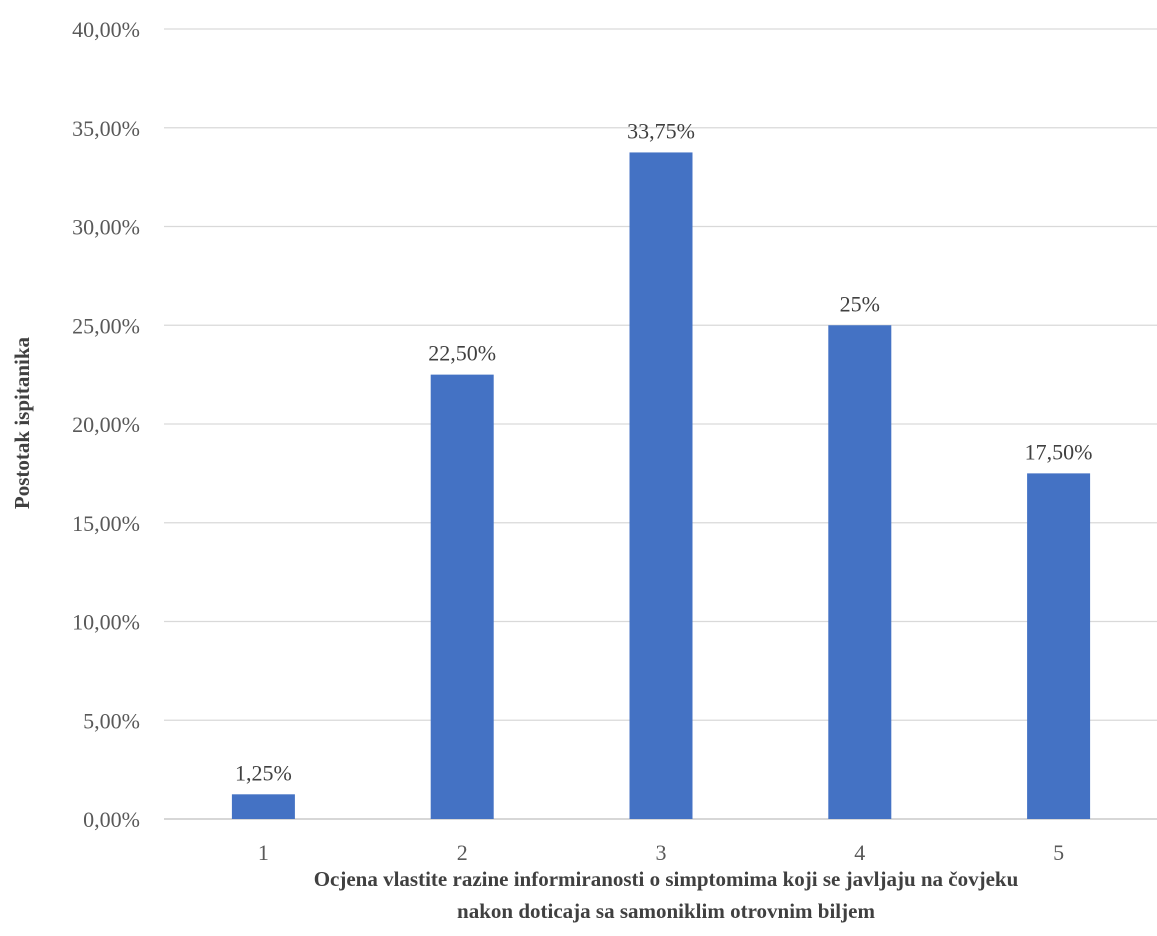 Image resolution: width=1157 pixels, height=936 pixels. I want to click on x-tick-label: 3, so click(661, 852).